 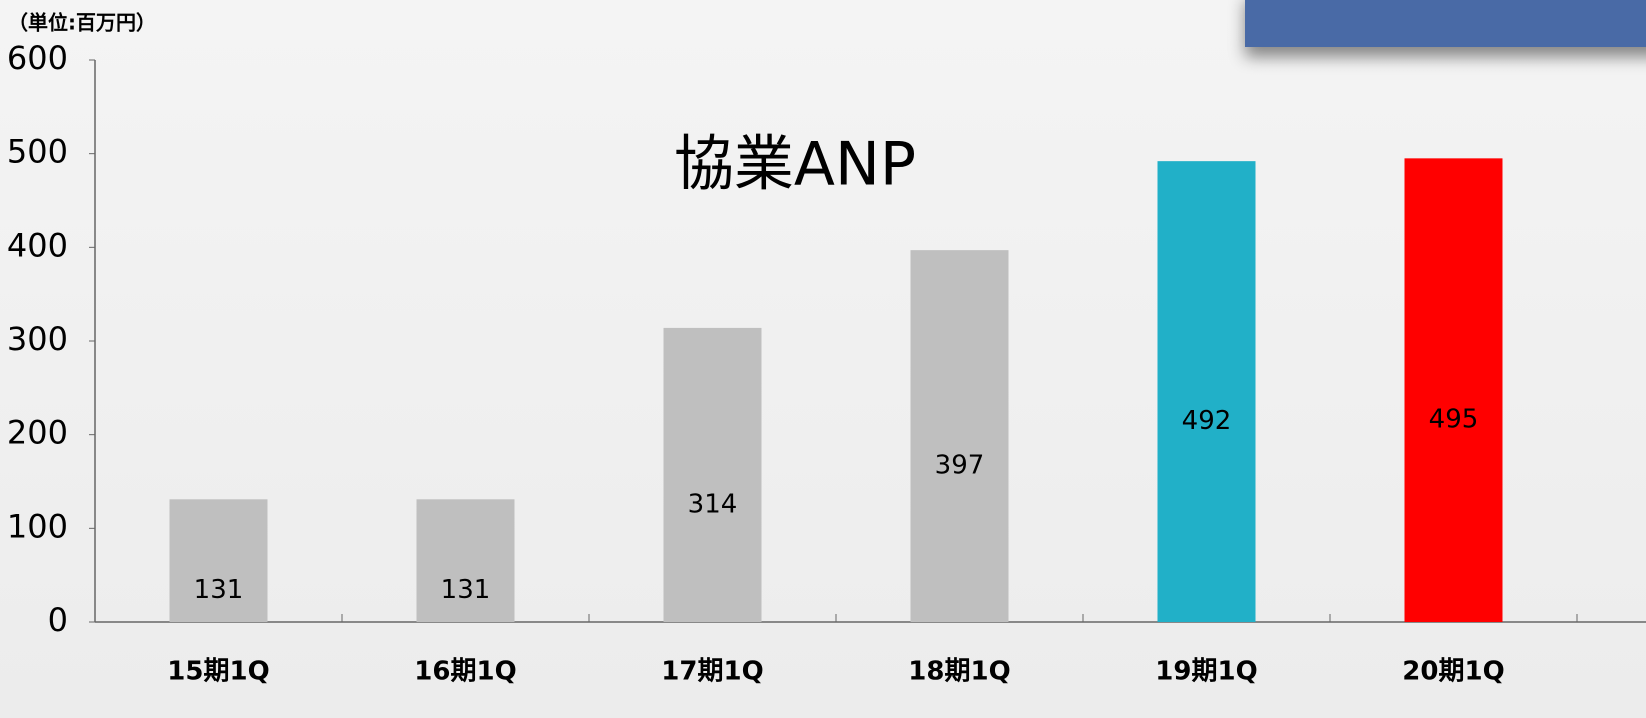 I want to click on x-tick-label: 19期1Q, so click(x=1206, y=672).